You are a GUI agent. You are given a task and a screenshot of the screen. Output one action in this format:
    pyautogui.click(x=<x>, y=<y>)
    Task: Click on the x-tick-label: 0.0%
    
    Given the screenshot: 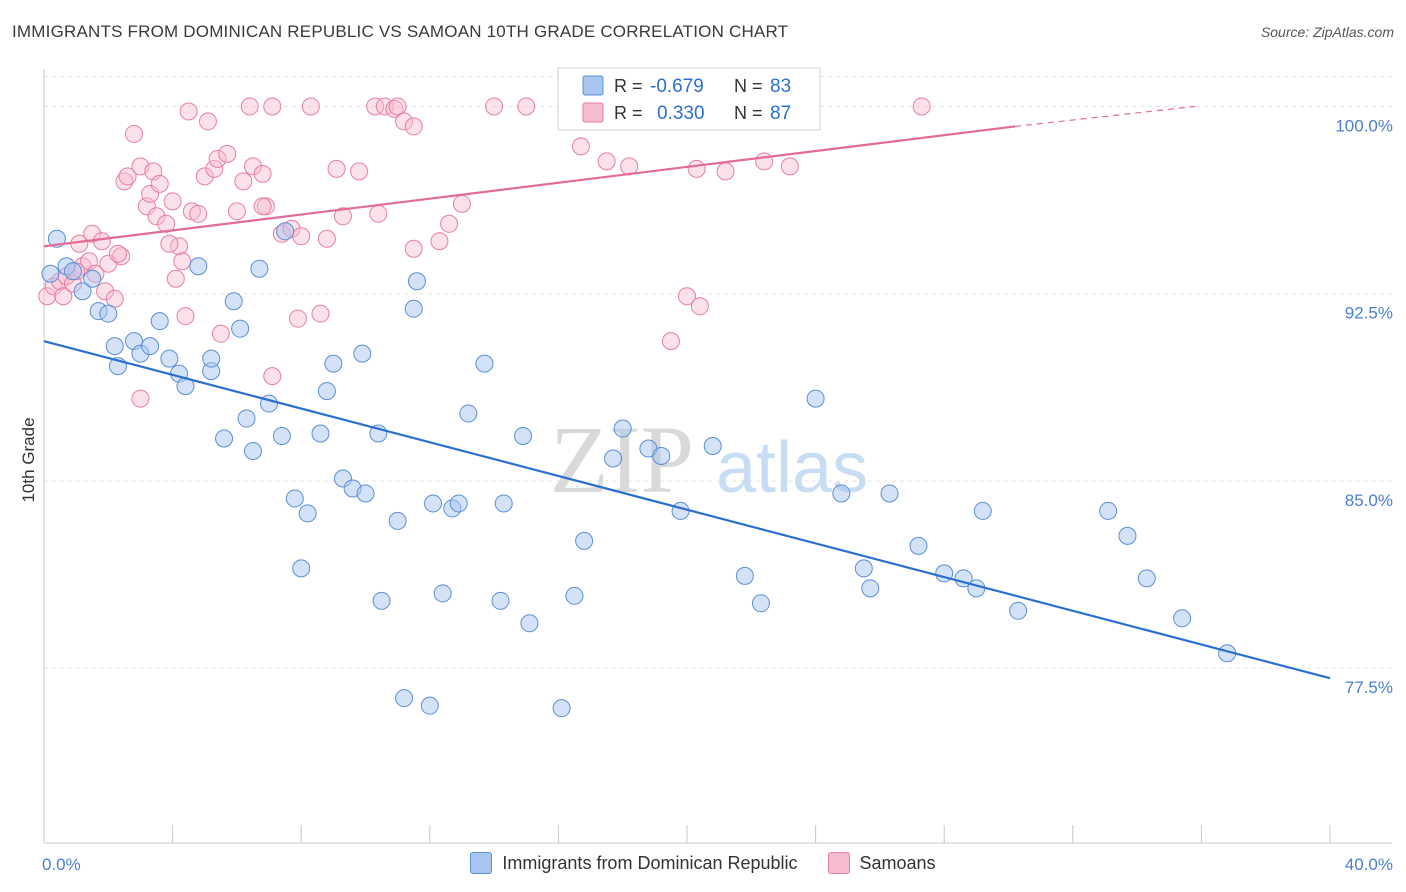 What is the action you would take?
    pyautogui.click(x=61, y=864)
    